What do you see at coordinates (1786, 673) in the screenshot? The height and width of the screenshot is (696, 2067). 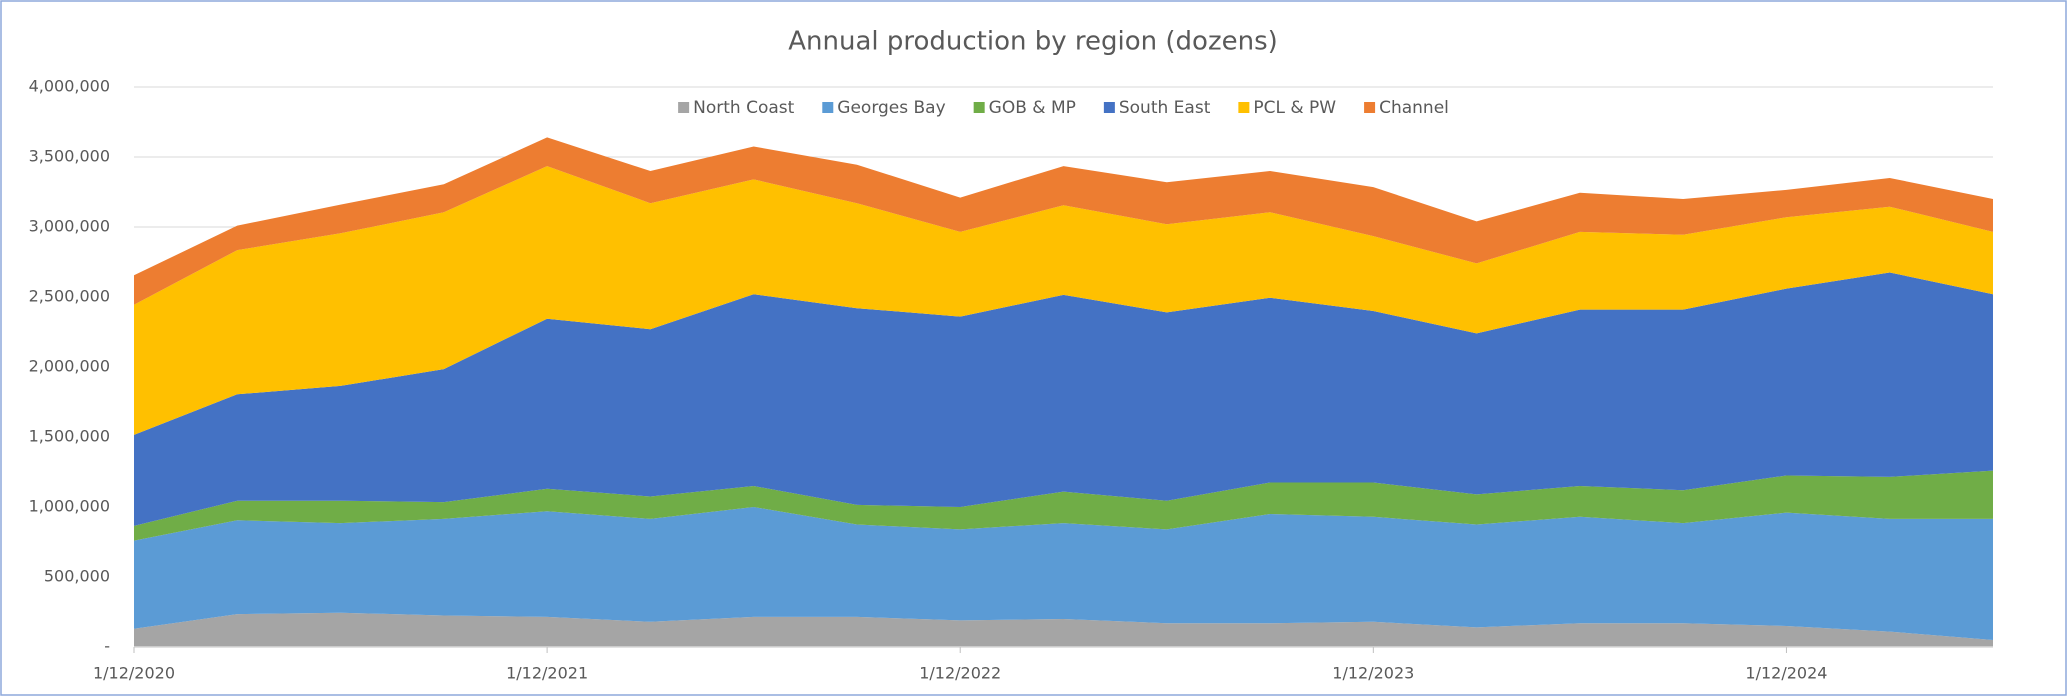 I see `x-tick-label: 1/12/2024` at bounding box center [1786, 673].